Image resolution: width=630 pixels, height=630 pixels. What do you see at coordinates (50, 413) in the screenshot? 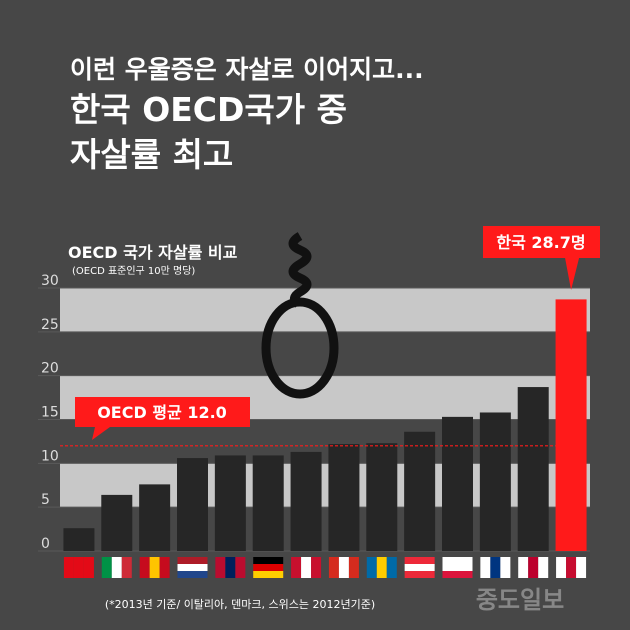
I see `y-tick-label: 15` at bounding box center [50, 413].